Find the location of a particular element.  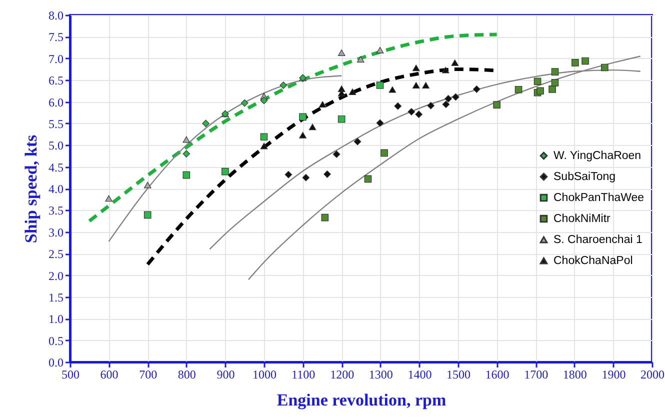

y-tick-label: 3.0 is located at coordinates (56, 232).